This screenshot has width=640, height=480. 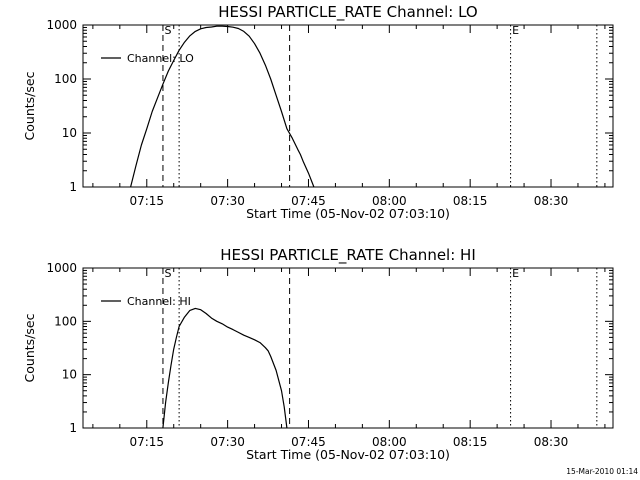 I want to click on footer-timestamp: 15-Mar-2010 01:14, so click(x=602, y=471).